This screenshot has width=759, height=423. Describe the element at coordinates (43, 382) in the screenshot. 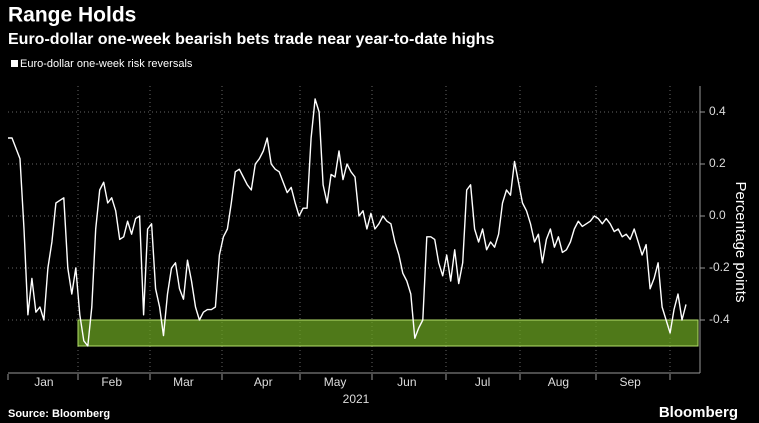

I see `x-tick-label: Jan` at that location.